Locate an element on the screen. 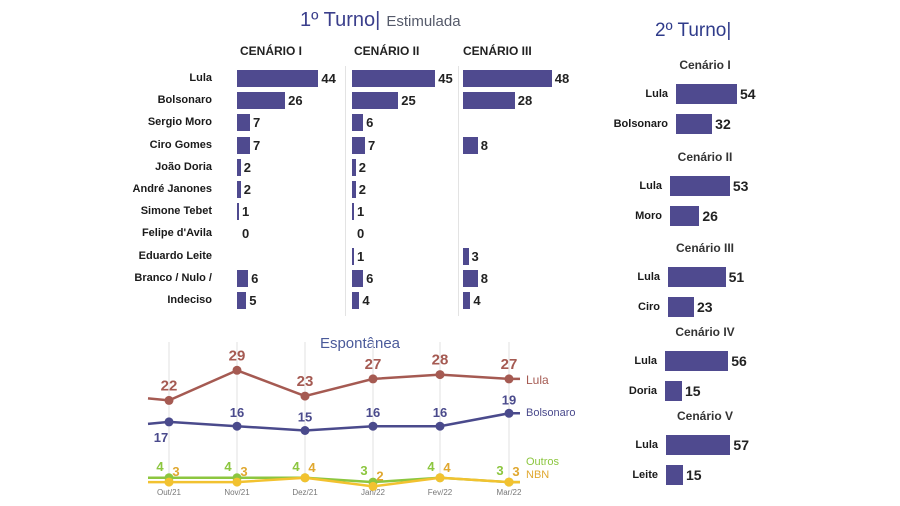 This screenshot has height=506, width=900. bar-value-label: 4 is located at coordinates (366, 300).